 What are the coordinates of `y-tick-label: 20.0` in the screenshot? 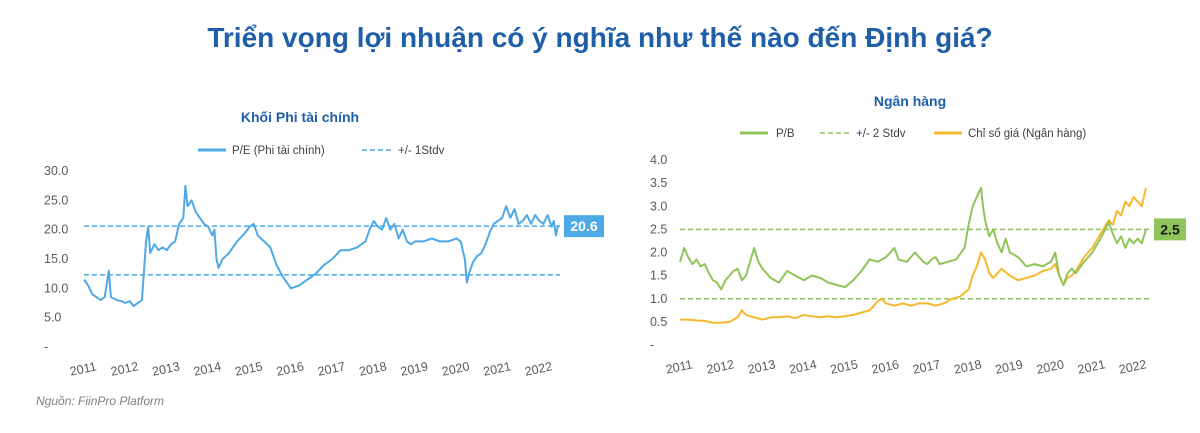 It's located at (56, 230).